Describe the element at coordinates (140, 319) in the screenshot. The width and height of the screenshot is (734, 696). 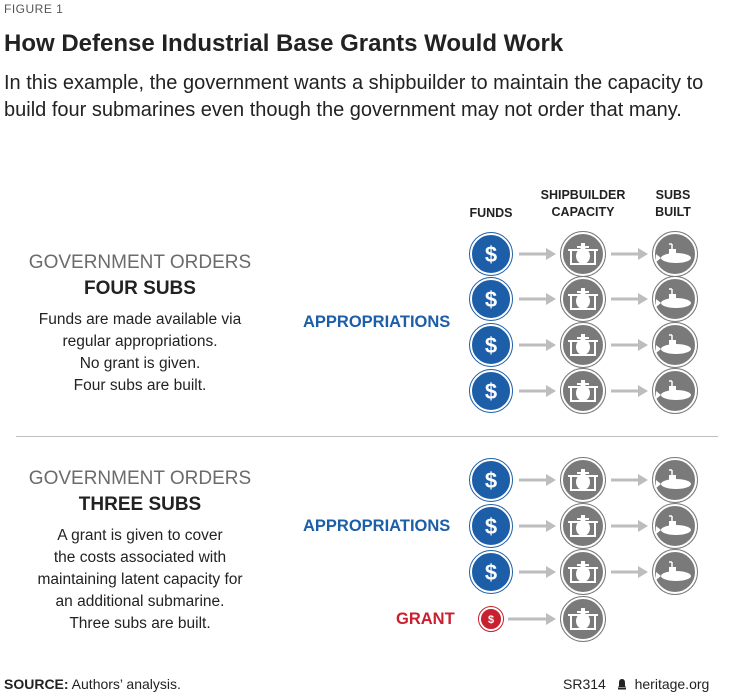
I see `section1-desc-line: Funds are made available via` at that location.